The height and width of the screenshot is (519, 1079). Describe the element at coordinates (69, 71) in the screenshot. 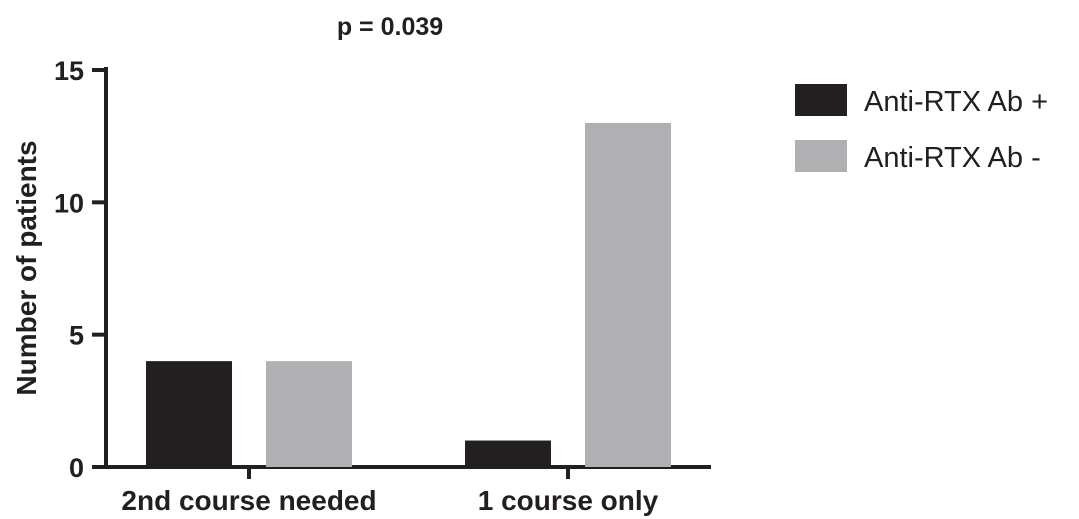

I see `y-tick-label: 15` at that location.